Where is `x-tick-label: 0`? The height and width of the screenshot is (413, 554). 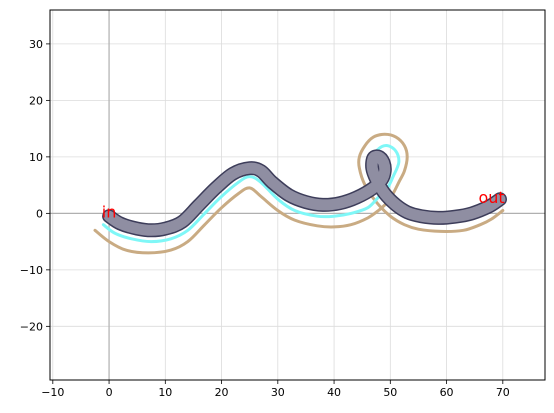 x-tick-label: 0 is located at coordinates (109, 392).